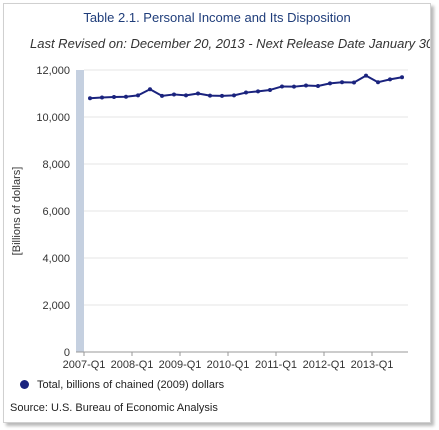 This screenshot has height=430, width=439. Describe the element at coordinates (67, 353) in the screenshot. I see `y-tick-label: 0` at that location.